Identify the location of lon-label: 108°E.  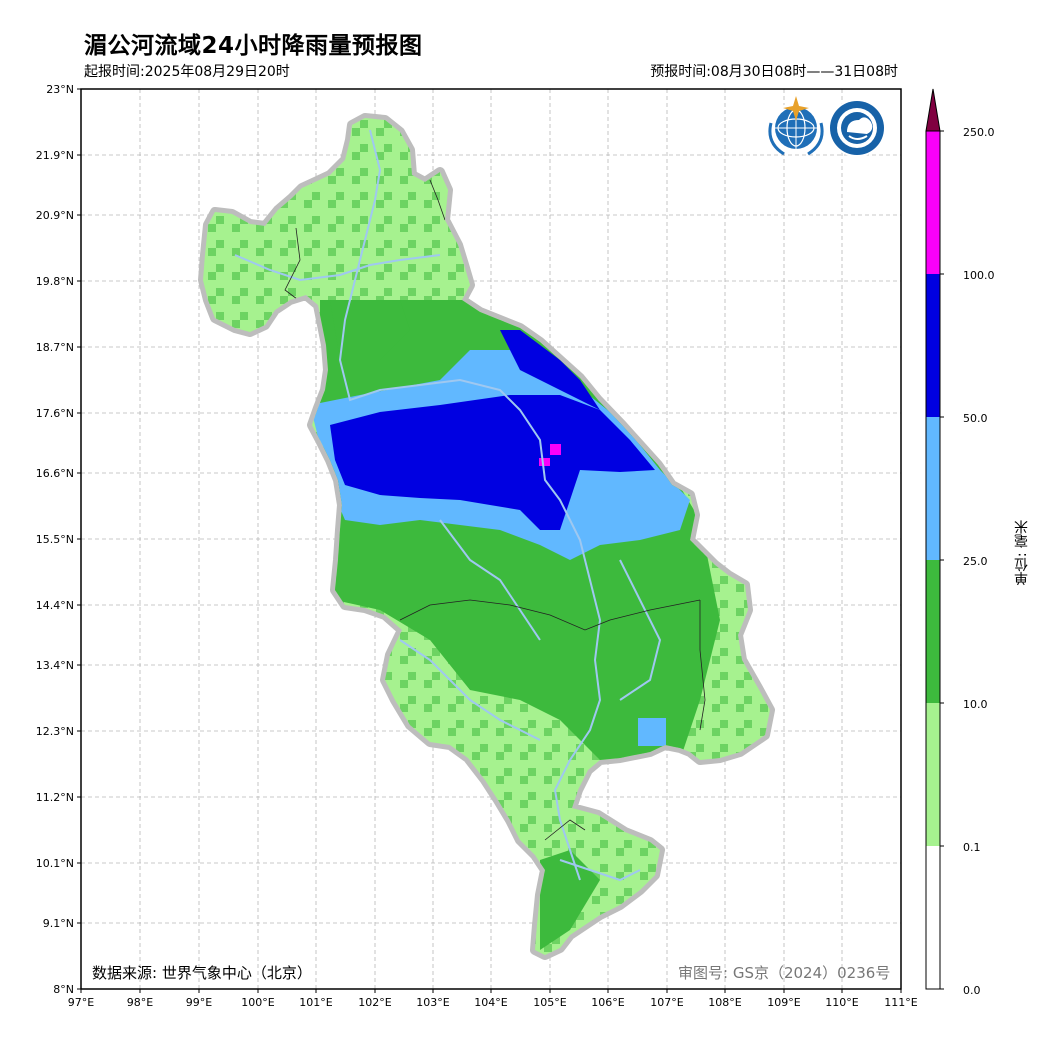
(724, 1002).